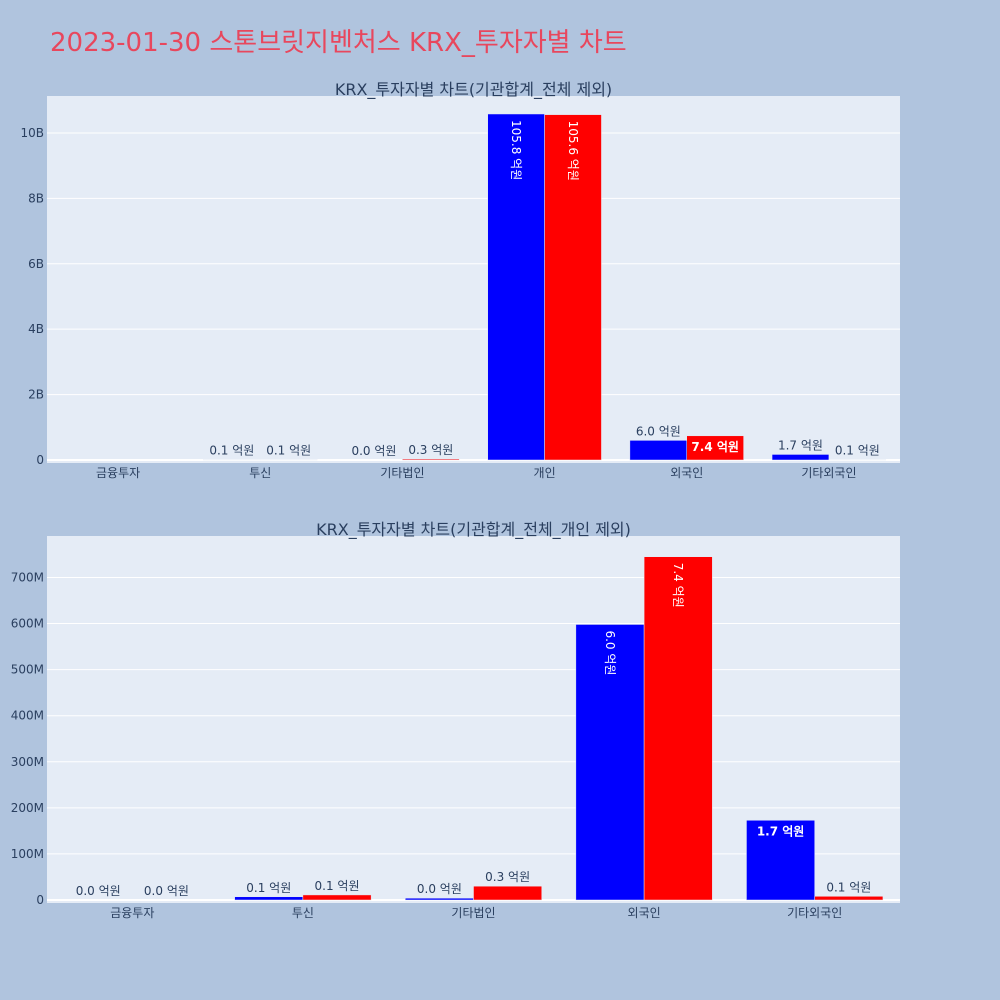 Image resolution: width=1000 pixels, height=1000 pixels. What do you see at coordinates (32, 133) in the screenshot?
I see `y-tick-label: 10B` at bounding box center [32, 133].